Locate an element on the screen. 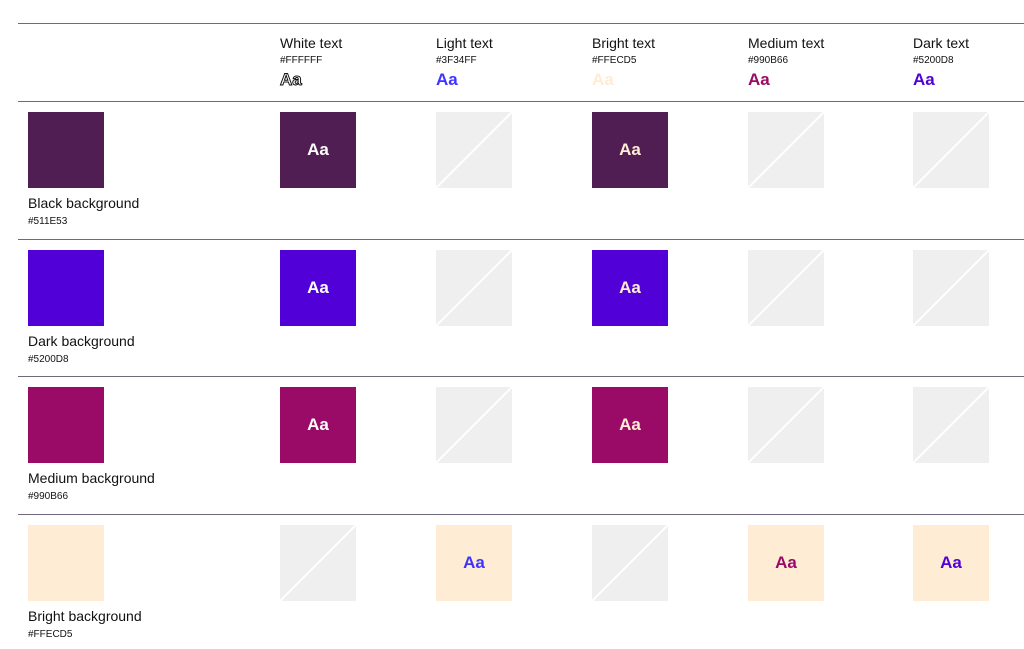 The width and height of the screenshot is (1024, 649). row-hex: #511E53 is located at coordinates (48, 221).